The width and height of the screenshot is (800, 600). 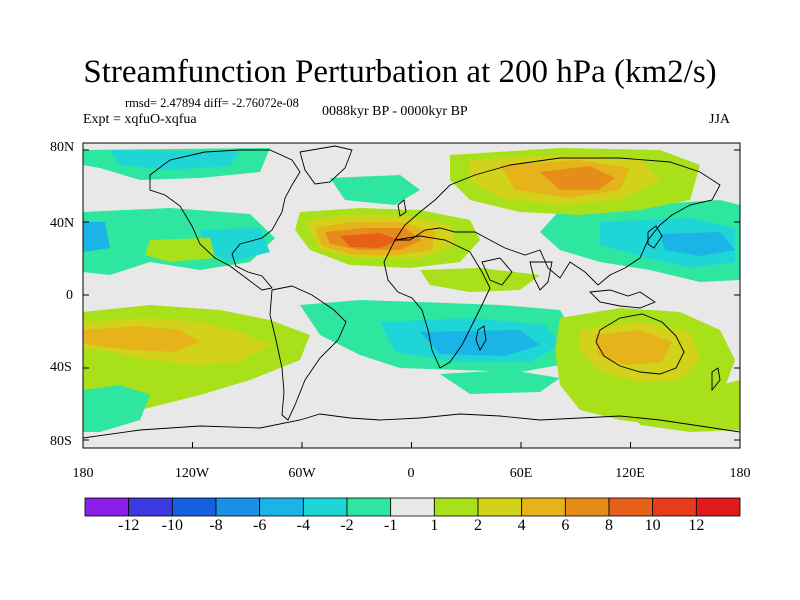 What do you see at coordinates (172, 525) in the screenshot?
I see `colorbar-label: -10` at bounding box center [172, 525].